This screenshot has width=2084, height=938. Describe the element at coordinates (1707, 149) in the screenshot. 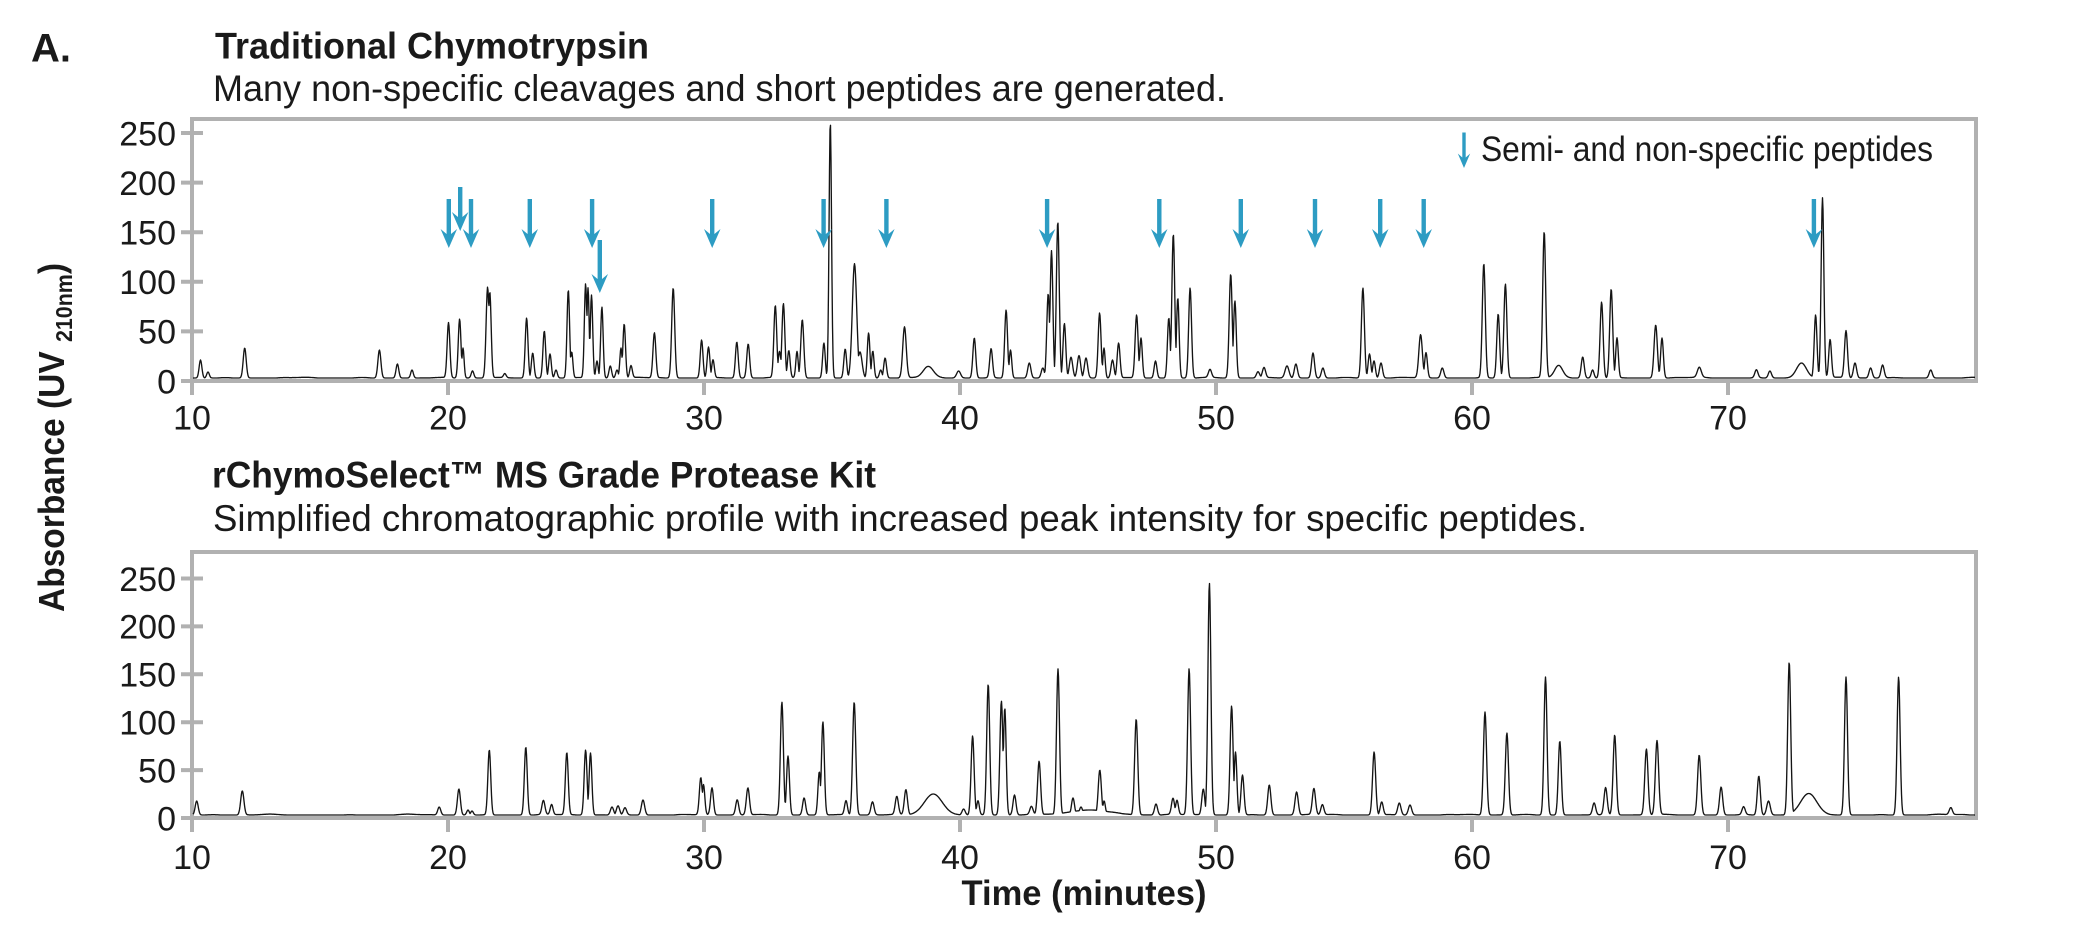

I see `svg-text:Semi- and non-specific peptide: Semi- and non-specific peptides` at that location.